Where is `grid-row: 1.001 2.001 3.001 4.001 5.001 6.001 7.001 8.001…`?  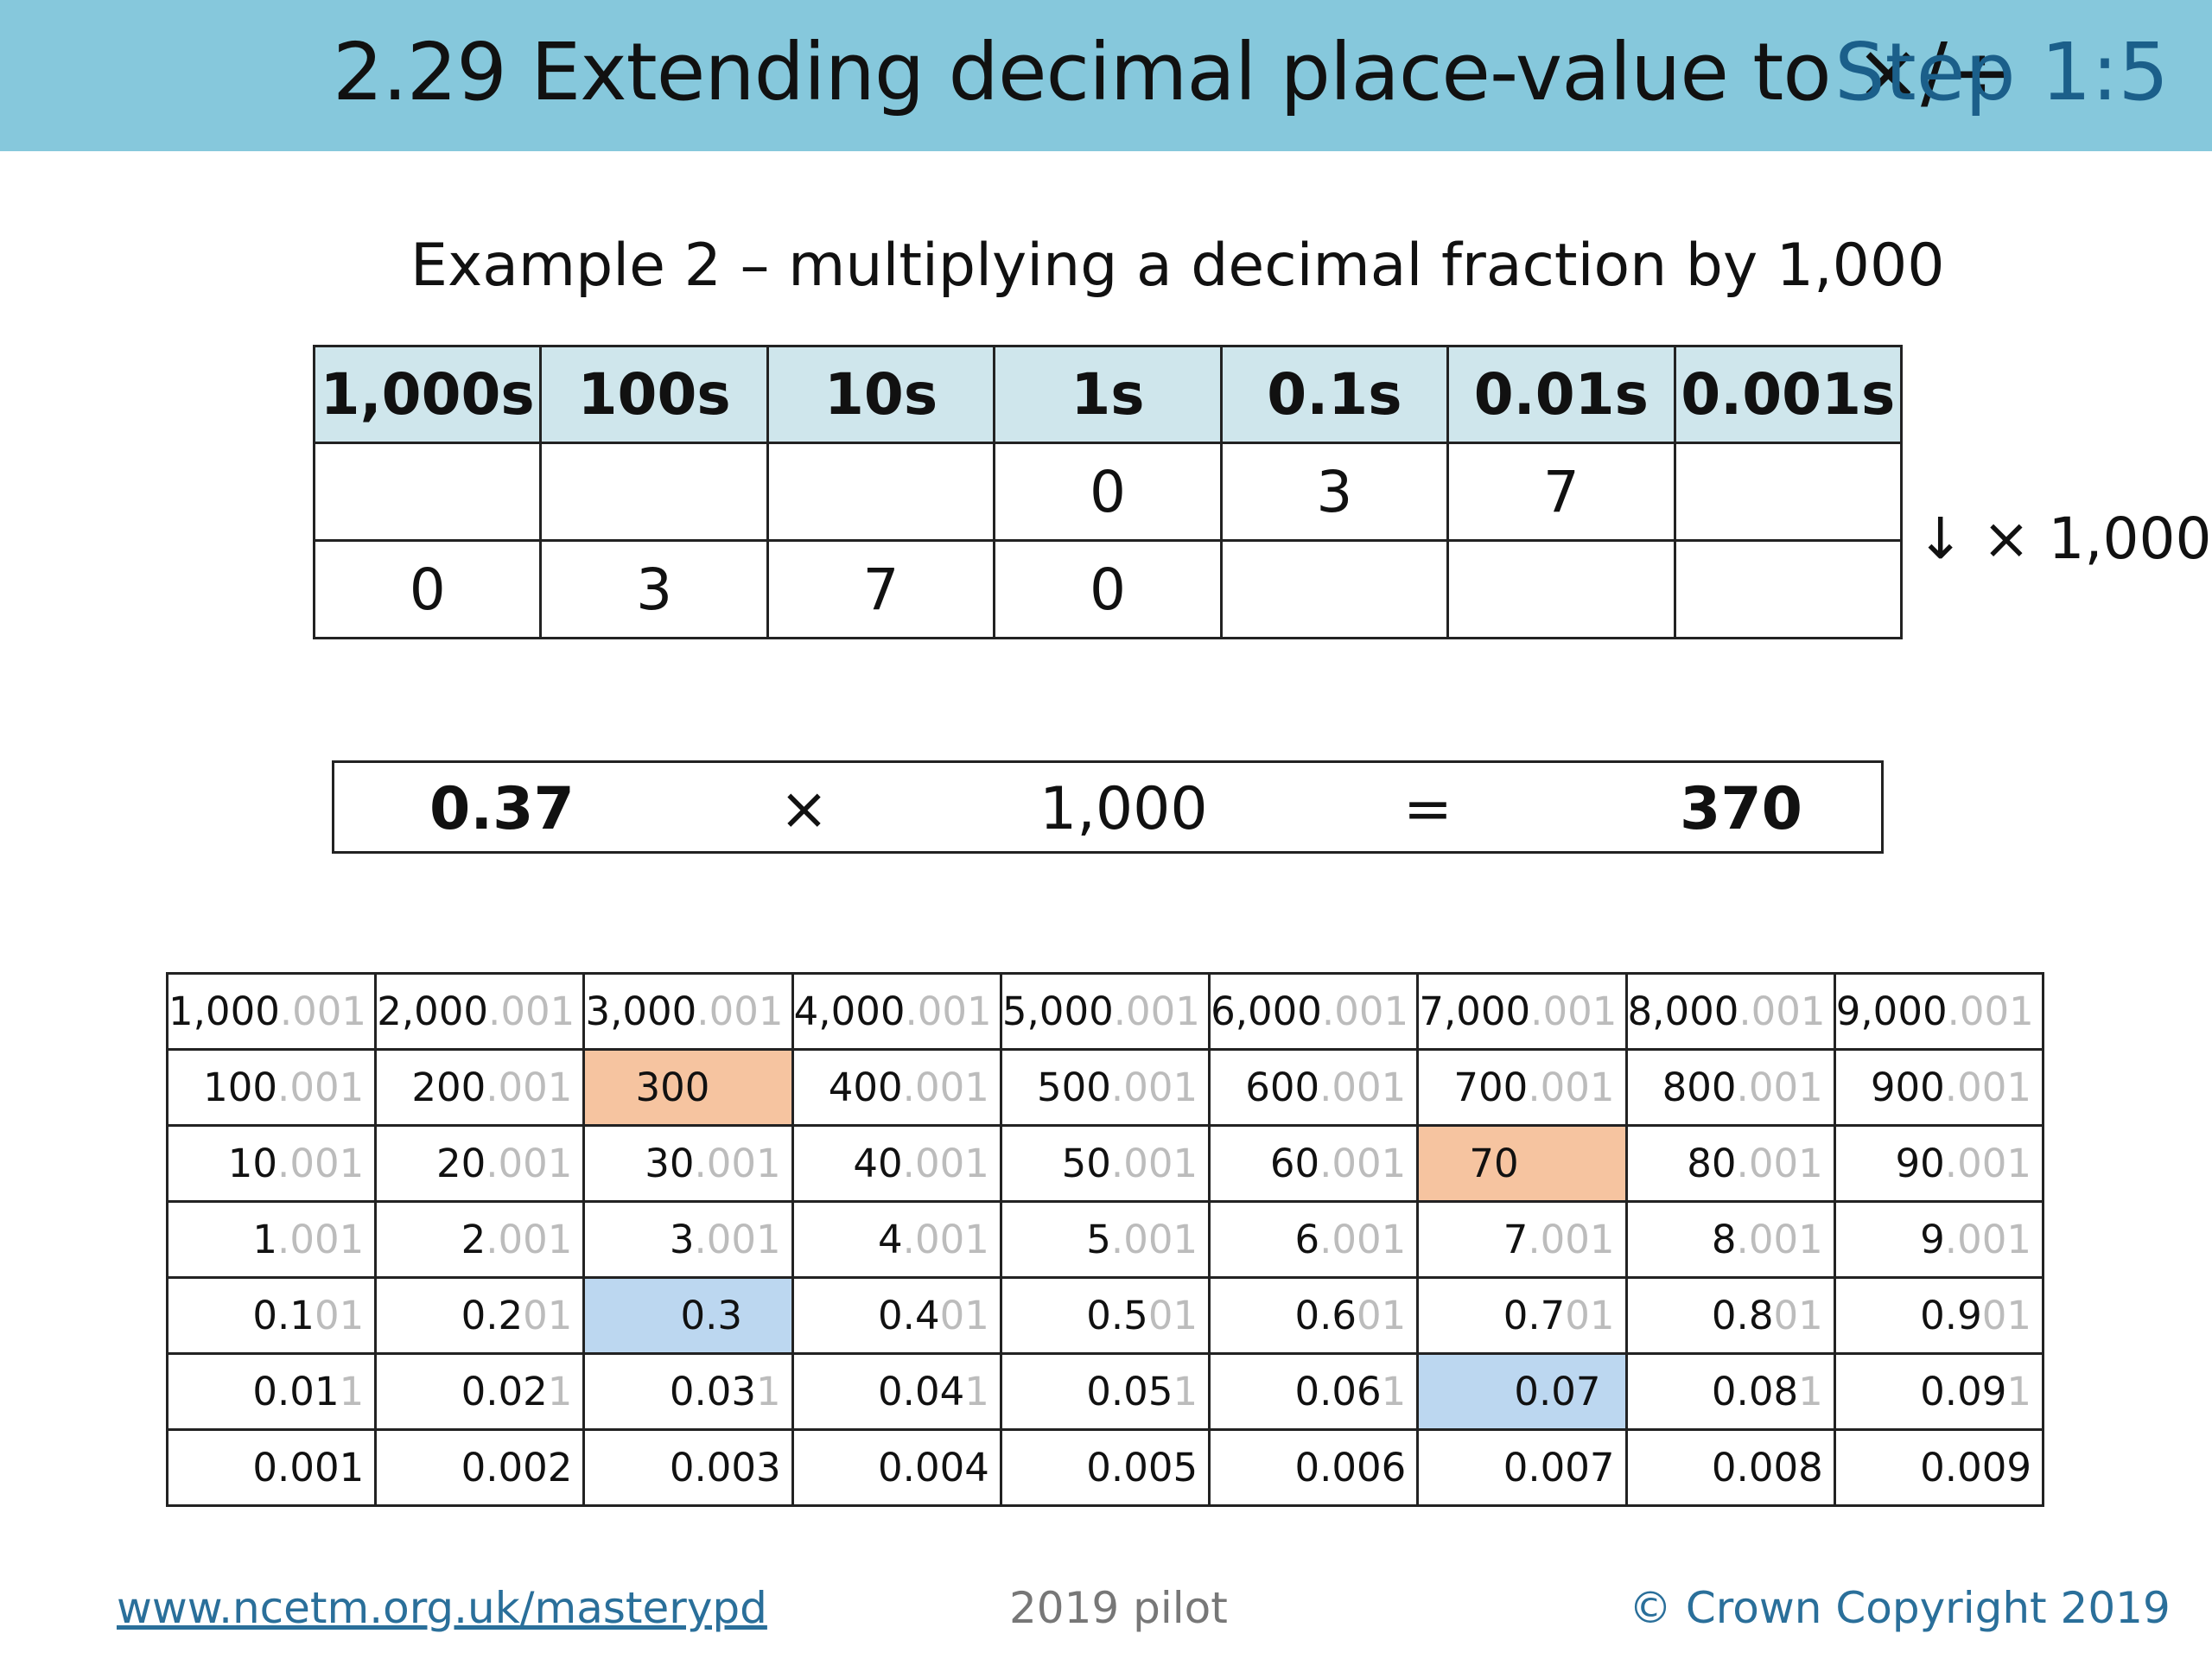
grid-row: 1.001 2.001 3.001 4.001 5.001 6.001 7.001 8.001… is located at coordinates (1105, 1239).